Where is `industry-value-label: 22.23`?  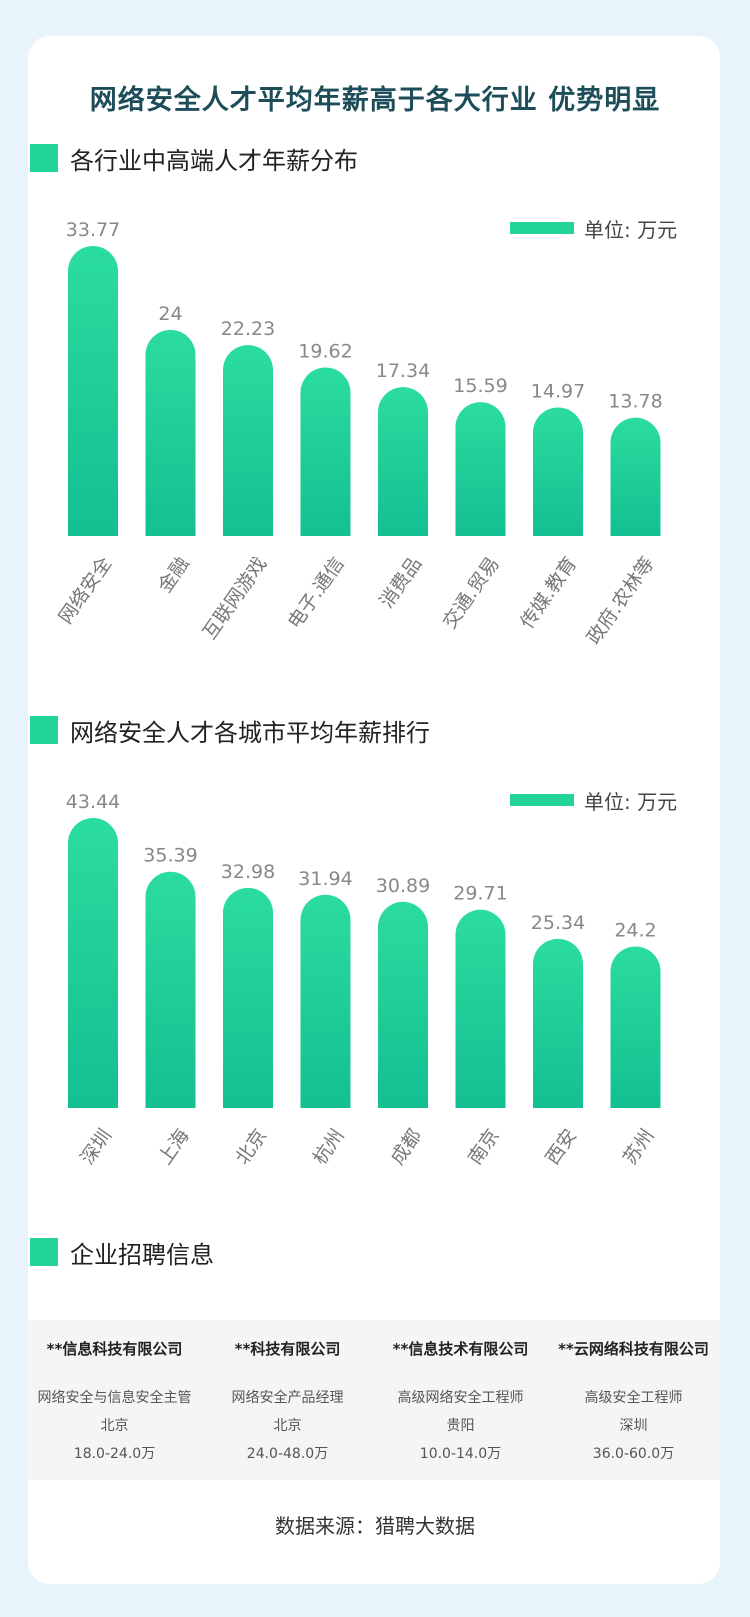
industry-value-label: 22.23 is located at coordinates (248, 329).